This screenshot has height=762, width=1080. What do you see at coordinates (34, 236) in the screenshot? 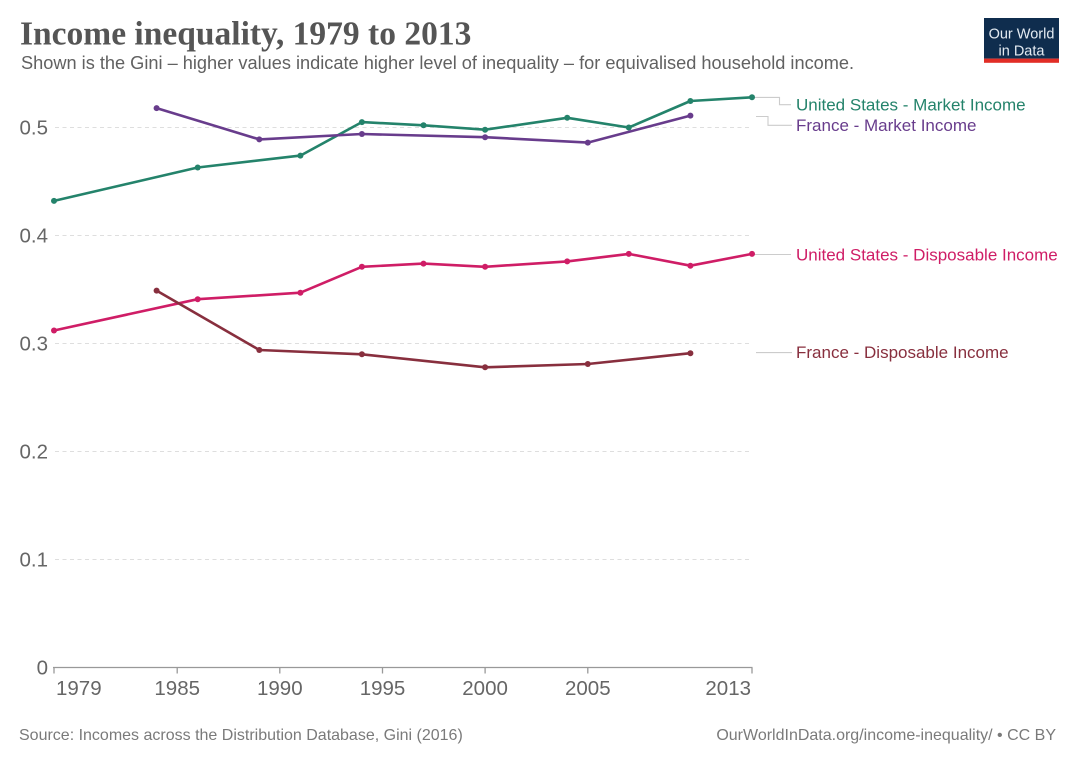
I see `svg-text: 0.4` at bounding box center [34, 236].